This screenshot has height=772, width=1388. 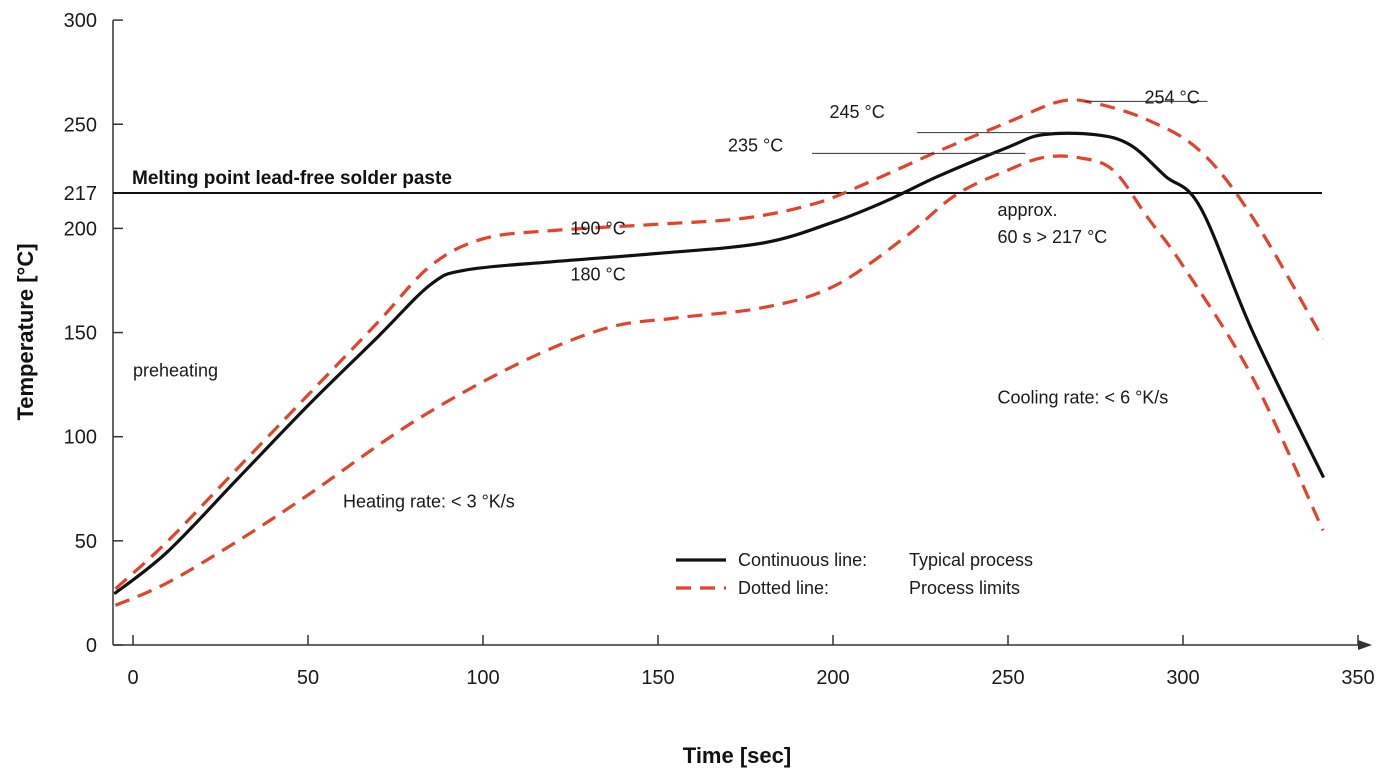 What do you see at coordinates (86, 542) in the screenshot?
I see `y-tick-label: 50` at bounding box center [86, 542].